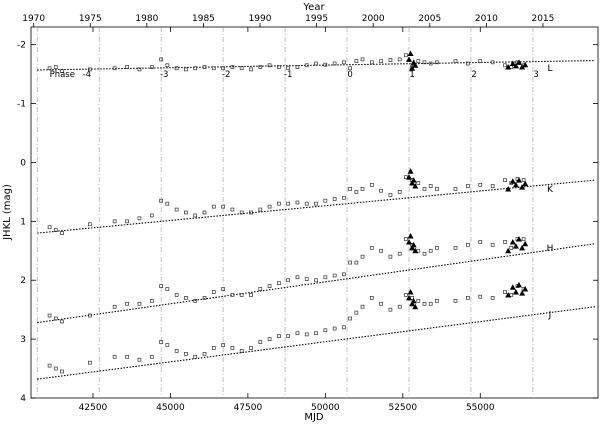  Describe the element at coordinates (402, 408) in the screenshot. I see `x-tick-label: 52500` at that location.